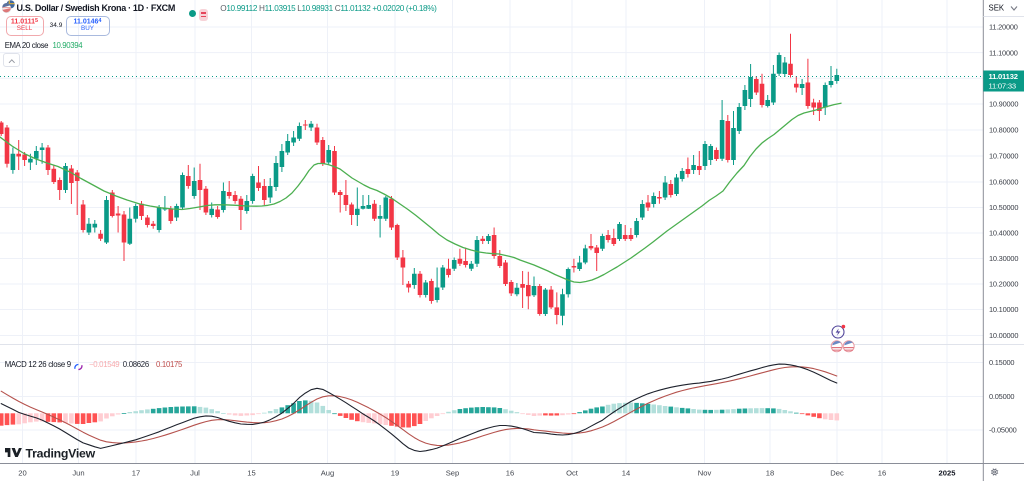  I want to click on svg-text: 14, so click(626, 473).